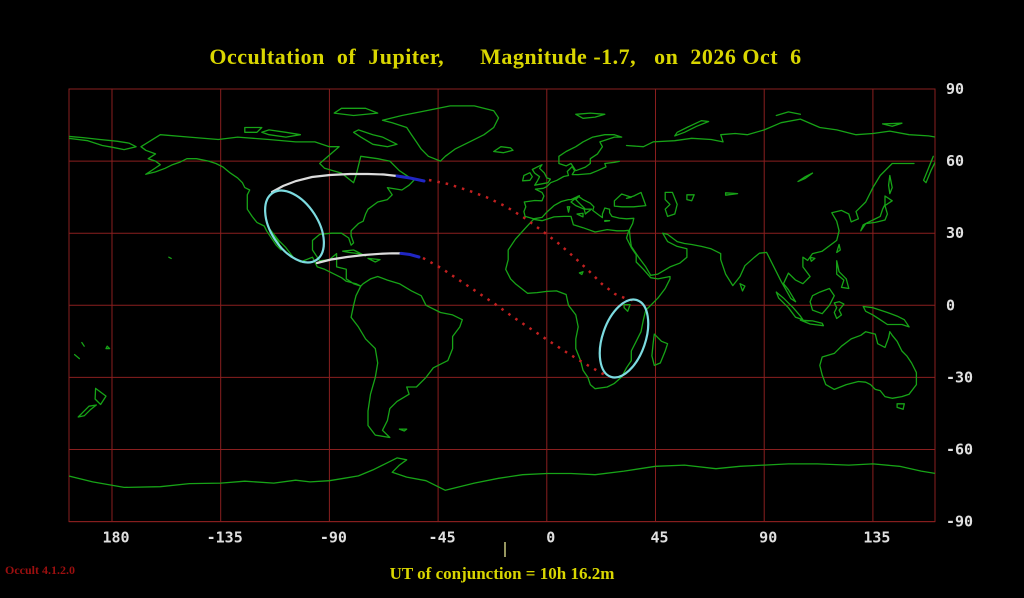 This screenshot has width=1024, height=598. Describe the element at coordinates (442, 538) in the screenshot. I see `lon-label--45: -45` at that location.